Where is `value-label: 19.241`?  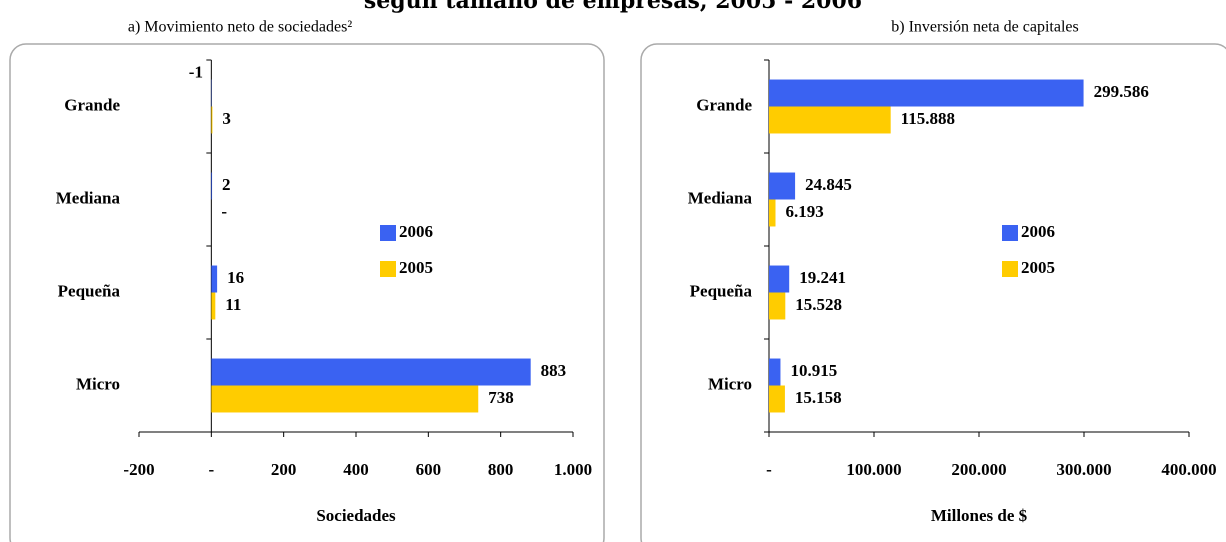
value-label: 19.241 is located at coordinates (822, 277).